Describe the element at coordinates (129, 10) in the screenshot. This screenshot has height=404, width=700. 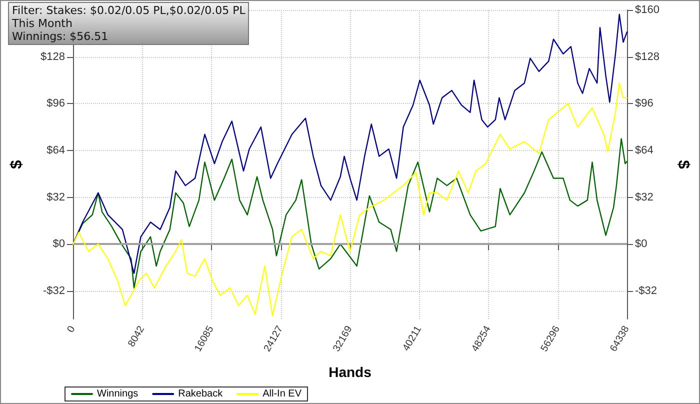
I see `annotation: Filter: Stakes: $0.02/0.05 PL,$0.02/0.05 PL` at that location.